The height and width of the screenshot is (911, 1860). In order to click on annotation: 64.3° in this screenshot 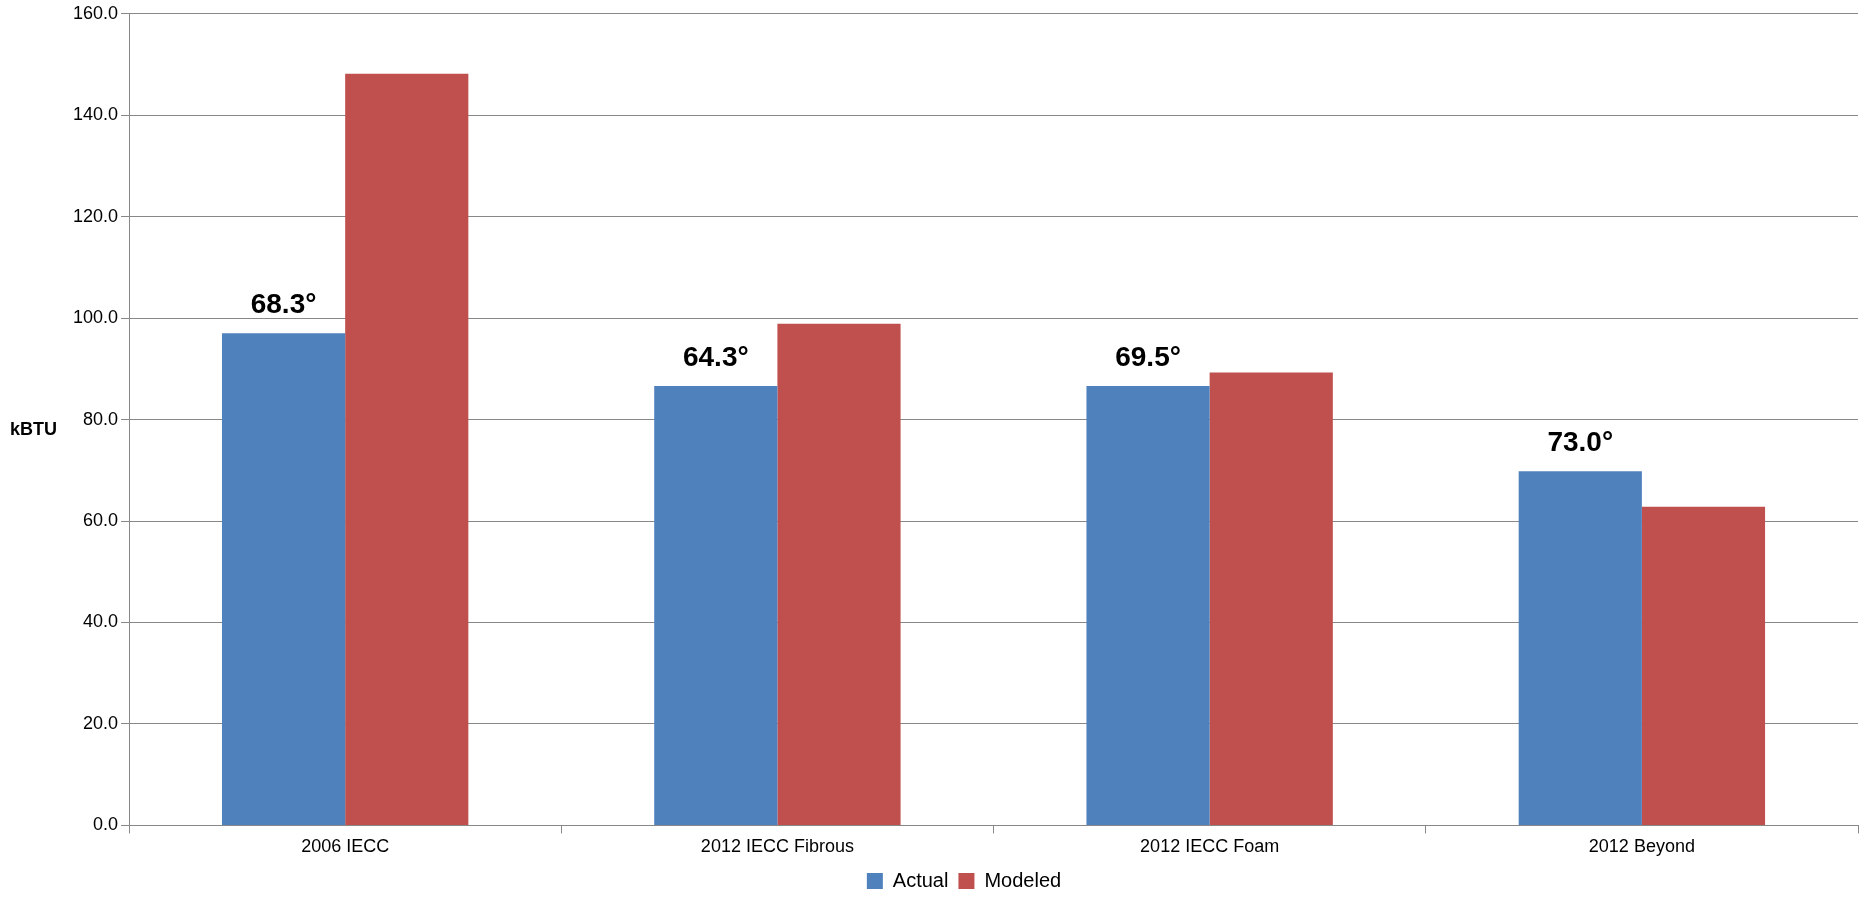, I will do `click(715, 356)`.